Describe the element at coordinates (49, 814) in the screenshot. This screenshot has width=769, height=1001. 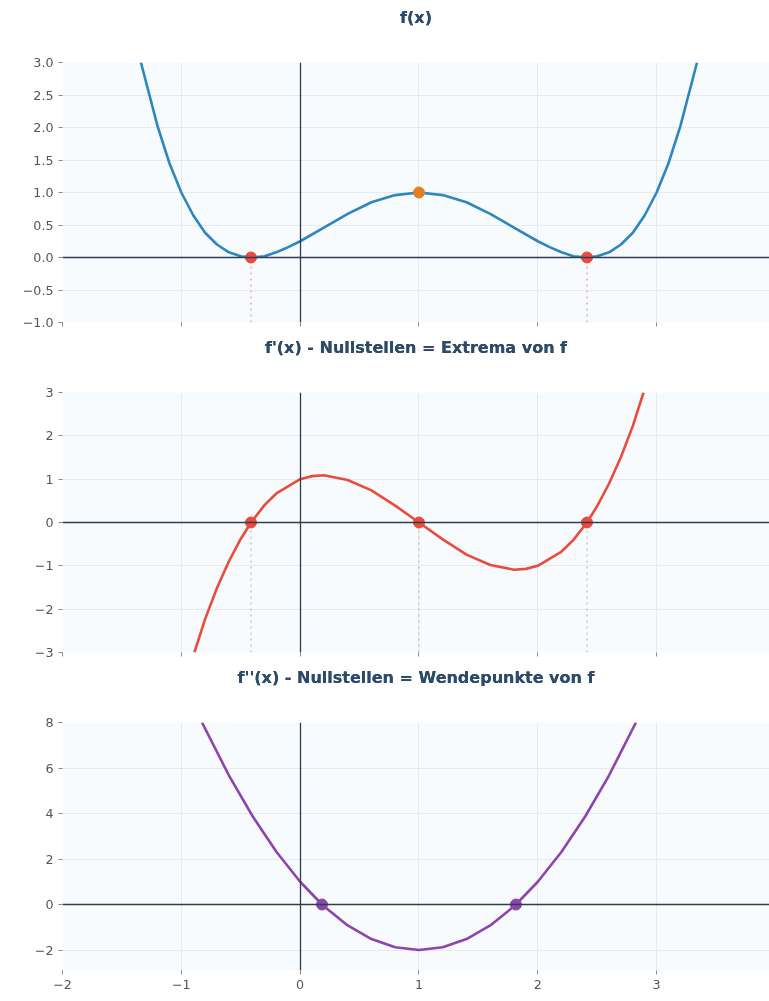
I see `y-tick-label: 4` at that location.